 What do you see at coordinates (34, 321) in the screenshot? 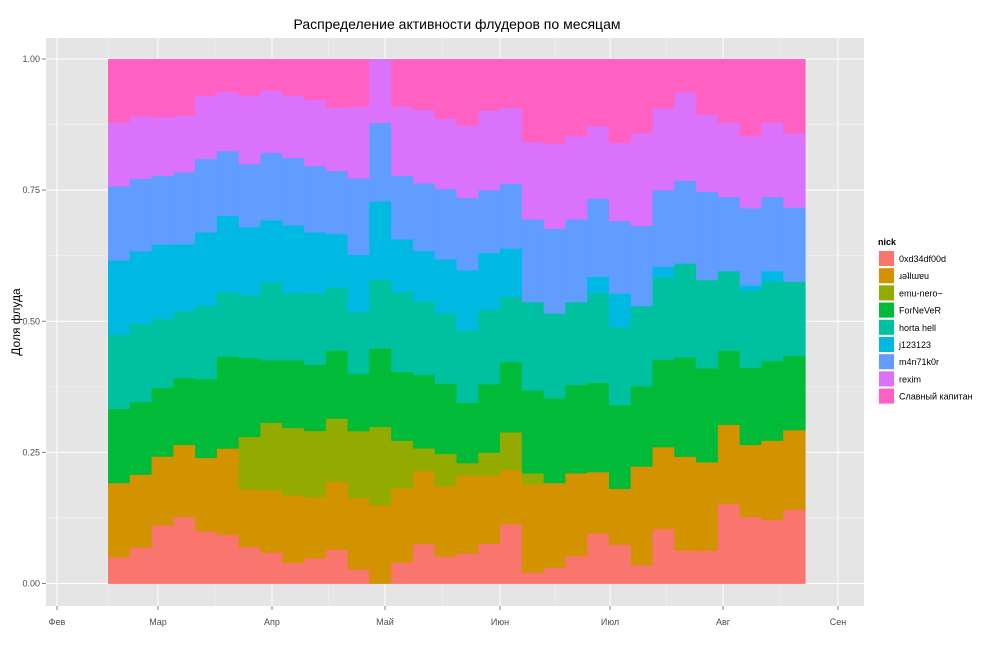
I see `y-axis: 0.00 0.25 0.50 0.75 1.00` at bounding box center [34, 321].